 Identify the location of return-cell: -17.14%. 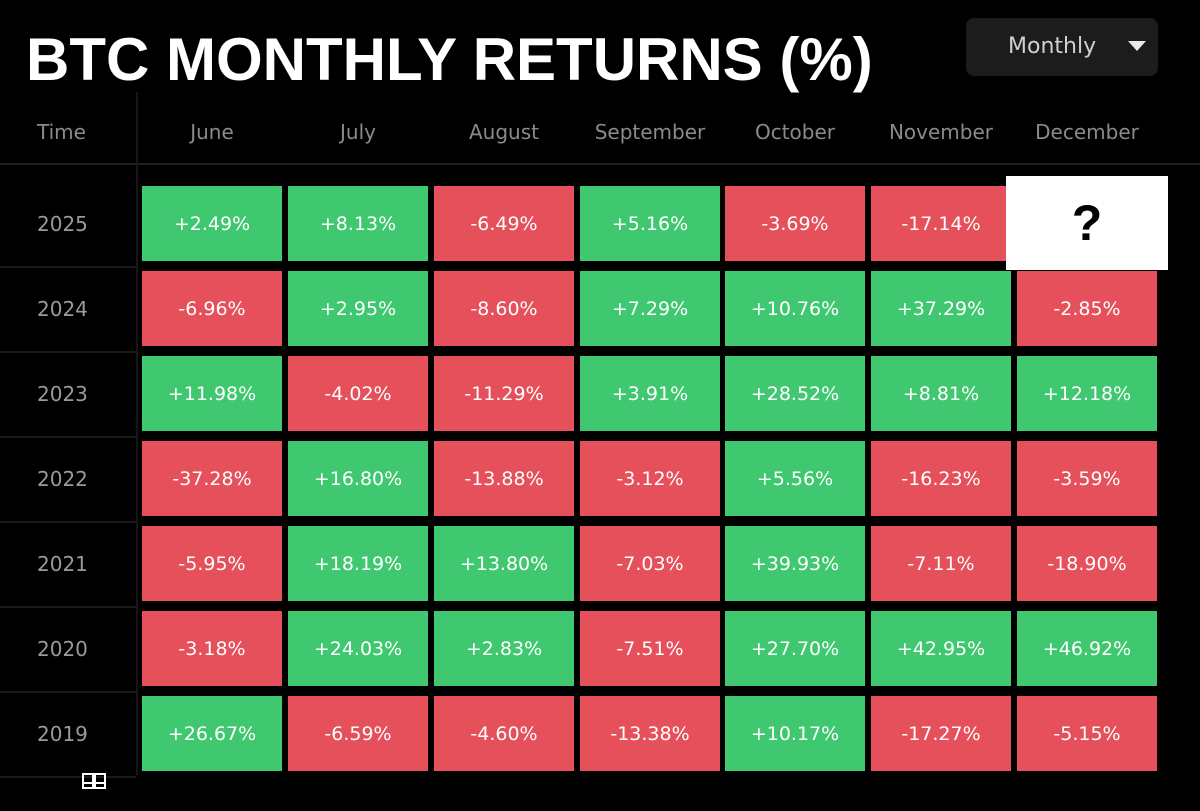
(941, 223).